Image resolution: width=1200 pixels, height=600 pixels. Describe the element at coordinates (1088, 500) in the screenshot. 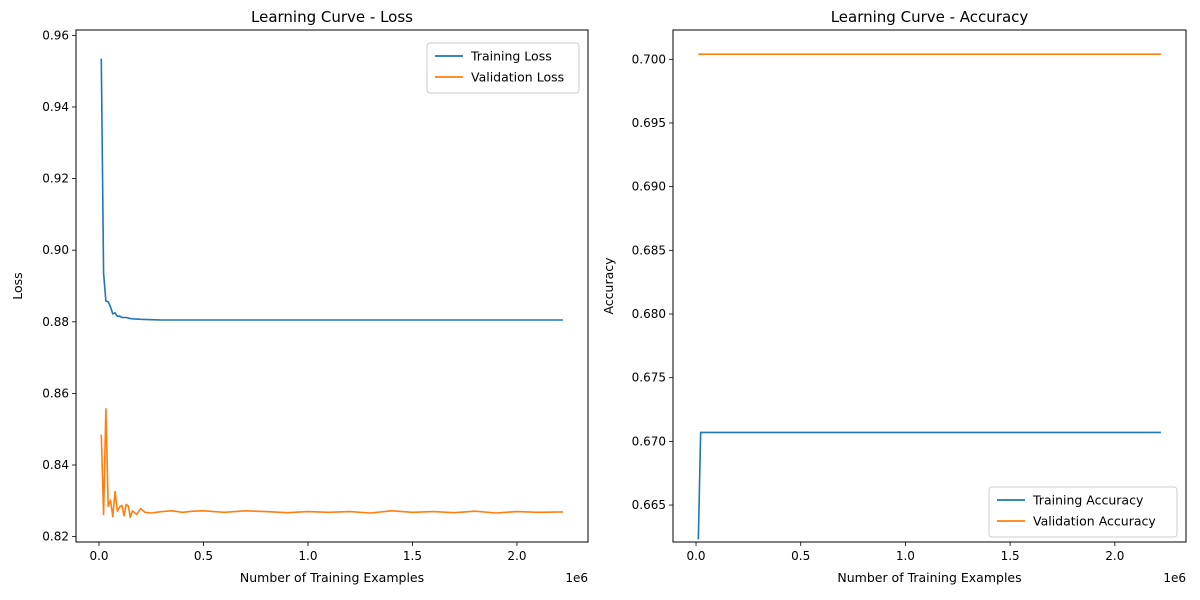

I see `legend-label: Training Accuracy` at that location.